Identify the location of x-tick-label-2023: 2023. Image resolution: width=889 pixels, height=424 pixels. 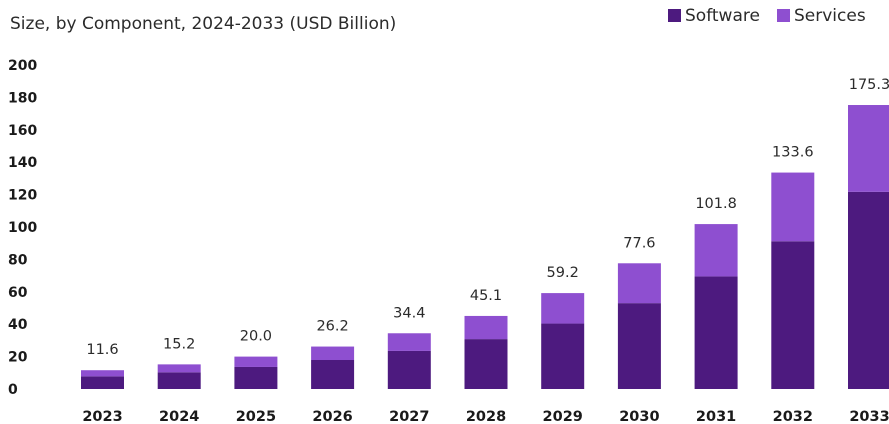
(102, 416).